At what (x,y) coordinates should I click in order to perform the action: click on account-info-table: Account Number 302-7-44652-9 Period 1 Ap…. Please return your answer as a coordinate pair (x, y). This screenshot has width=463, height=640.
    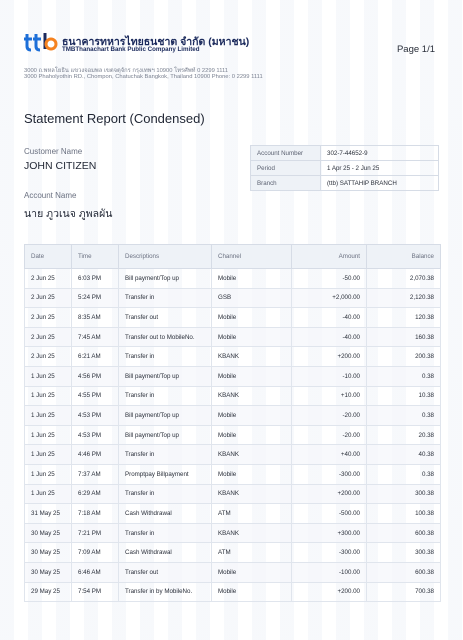
    Looking at the image, I should click on (344, 168).